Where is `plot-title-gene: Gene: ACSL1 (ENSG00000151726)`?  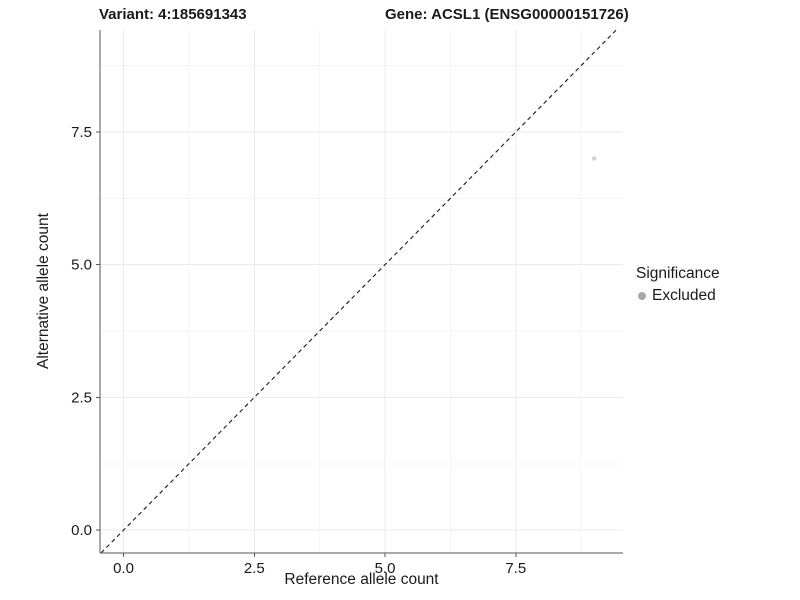
plot-title-gene: Gene: ACSL1 (ENSG00000151726) is located at coordinates (507, 14).